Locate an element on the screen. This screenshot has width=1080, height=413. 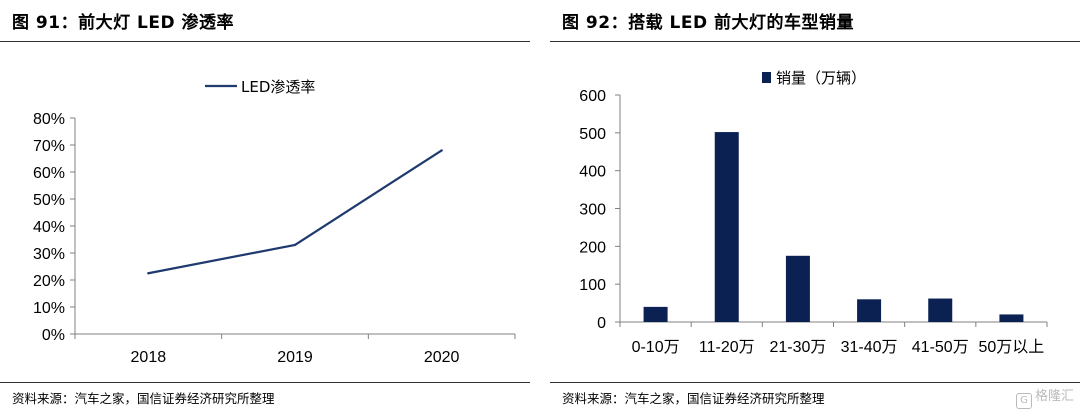
left-source-note: 资料来源：汽车之家，国信证券经济研究所整理 is located at coordinates (143, 398).